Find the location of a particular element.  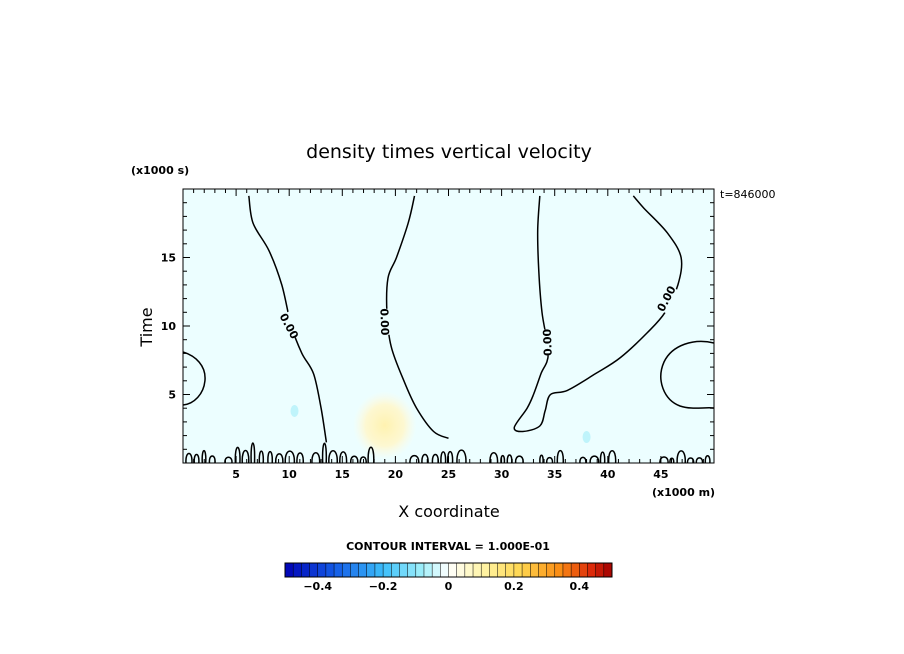

y-tick-label: 10 is located at coordinates (169, 326).